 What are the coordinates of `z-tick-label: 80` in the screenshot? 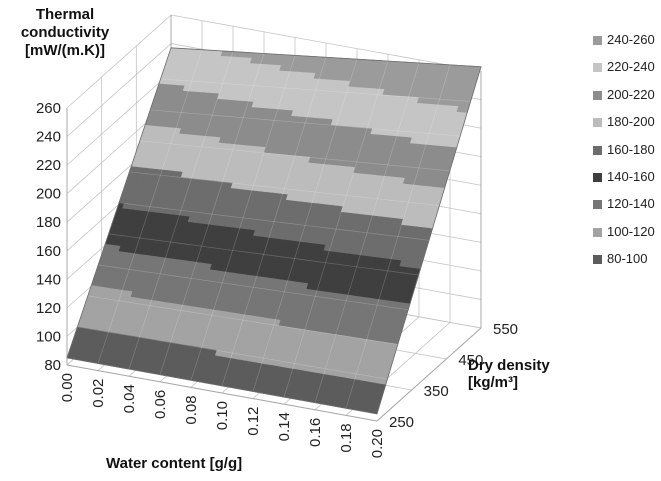 It's located at (52, 365).